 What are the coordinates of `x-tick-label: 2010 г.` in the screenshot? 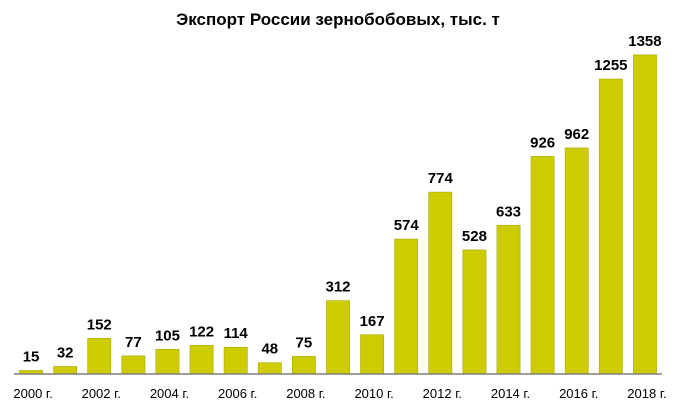 It's located at (373, 393).